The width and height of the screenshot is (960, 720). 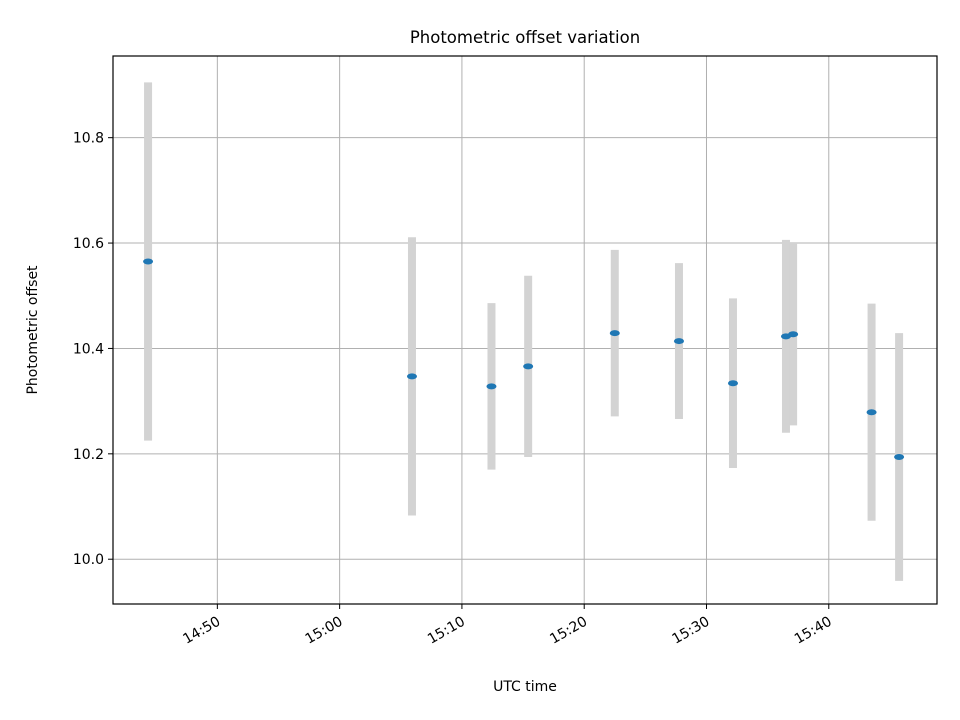 I want to click on y-tick-label: 10.4, so click(x=88, y=349).